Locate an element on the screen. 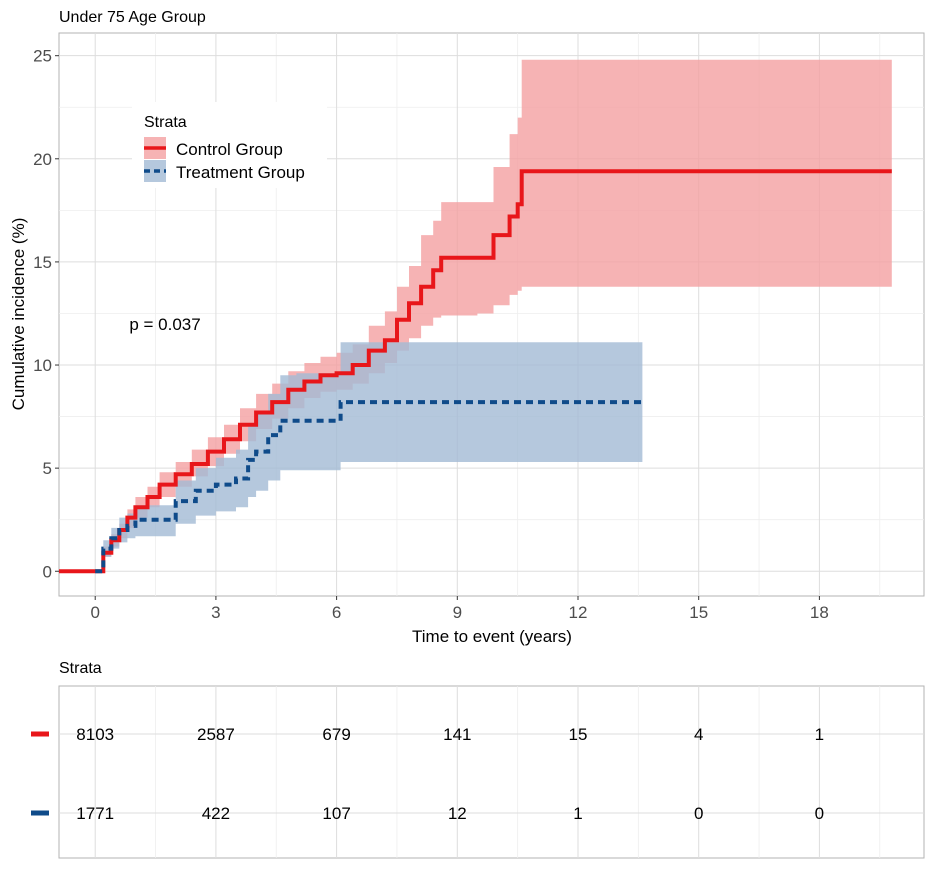 The height and width of the screenshot is (875, 933). legend-title: Strata is located at coordinates (165, 122).